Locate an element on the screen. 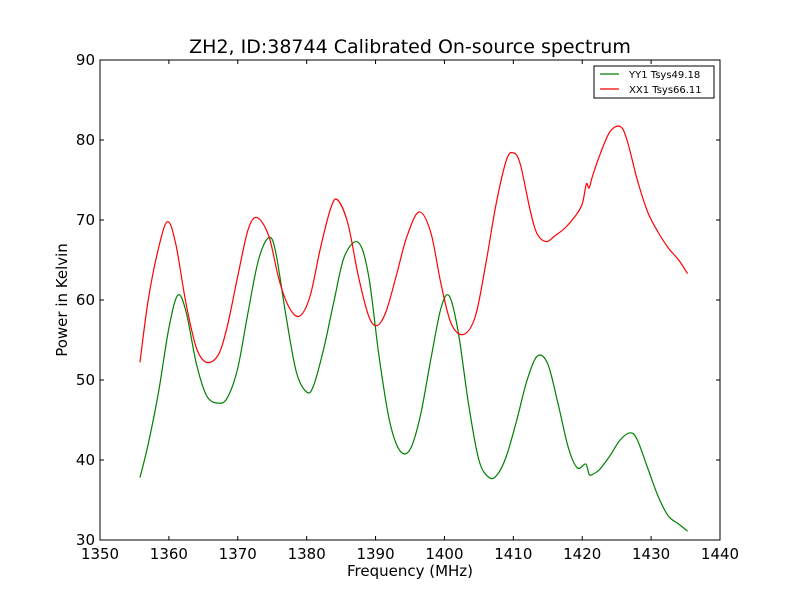 The height and width of the screenshot is (600, 800). legend-box is located at coordinates (654, 82).